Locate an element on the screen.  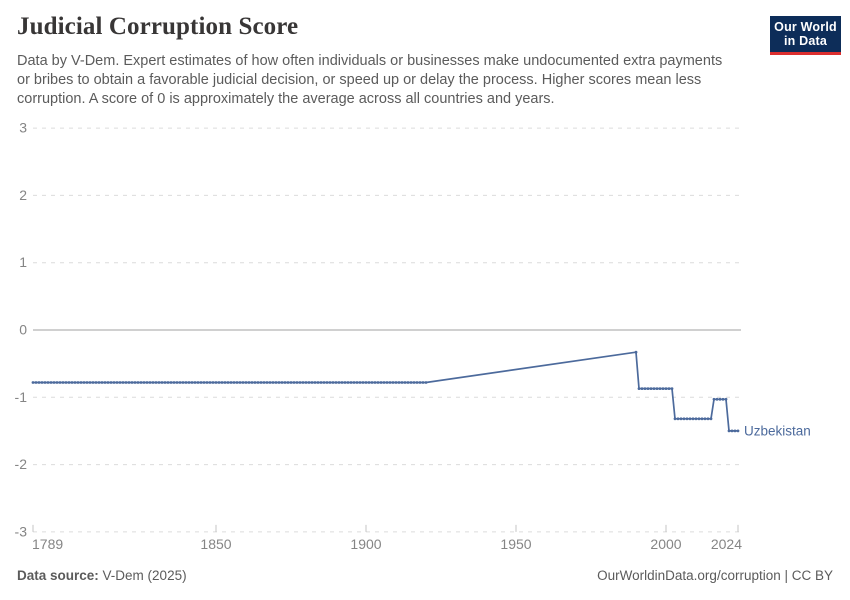
series-line-uzbekistan is located at coordinates (385, 391).